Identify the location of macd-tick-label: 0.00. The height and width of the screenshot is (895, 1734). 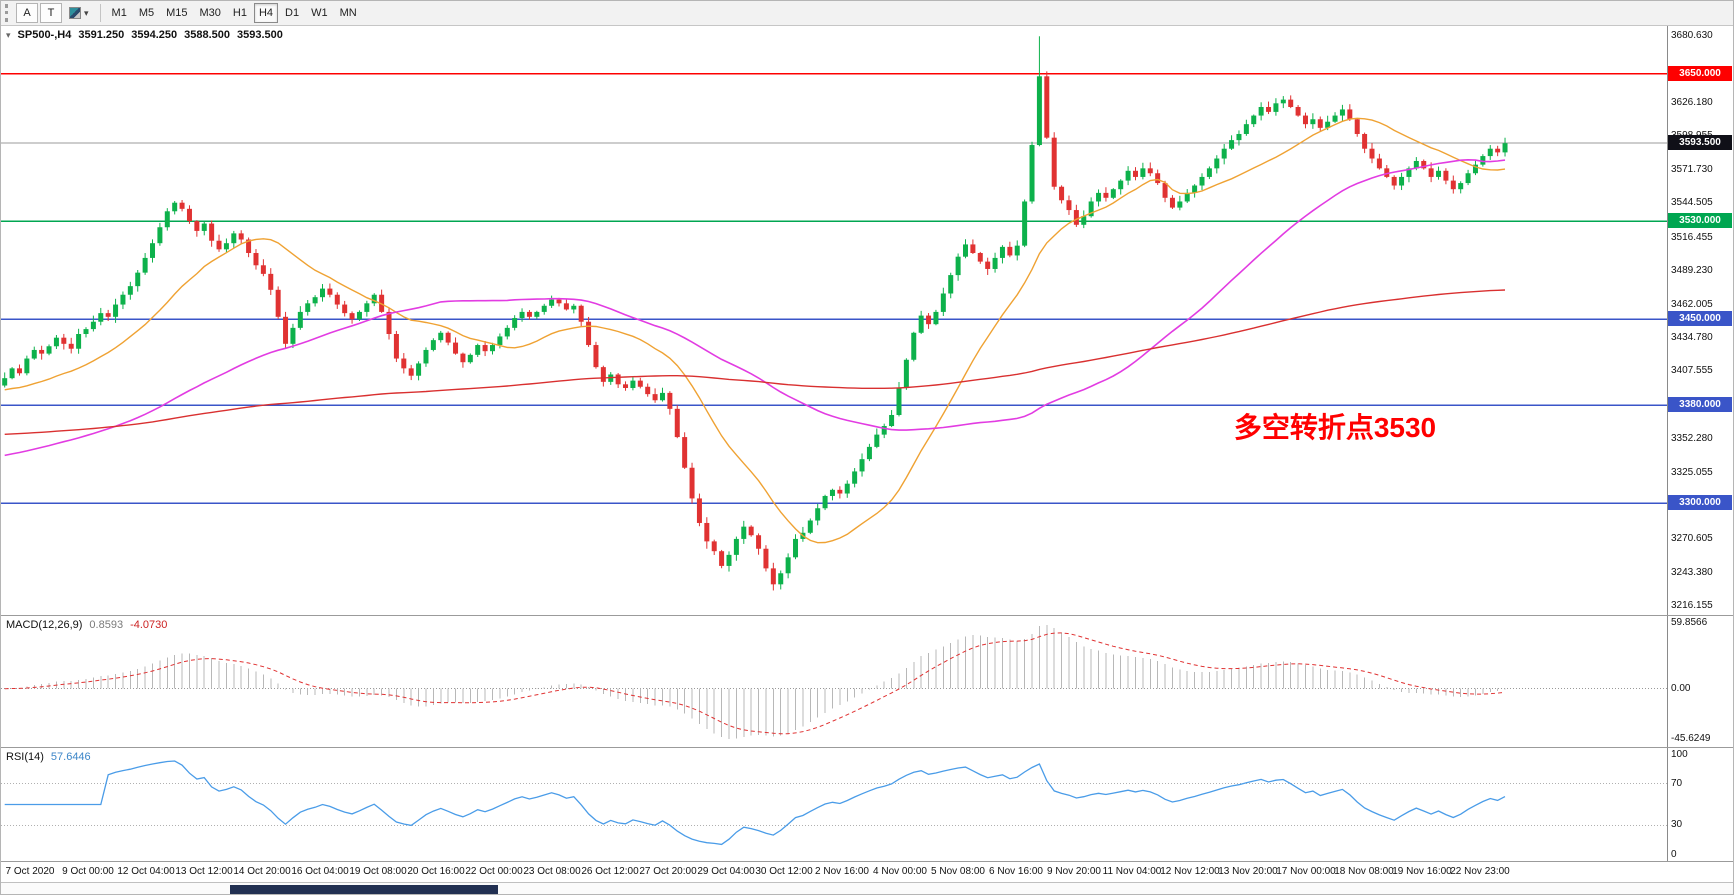
(1681, 688).